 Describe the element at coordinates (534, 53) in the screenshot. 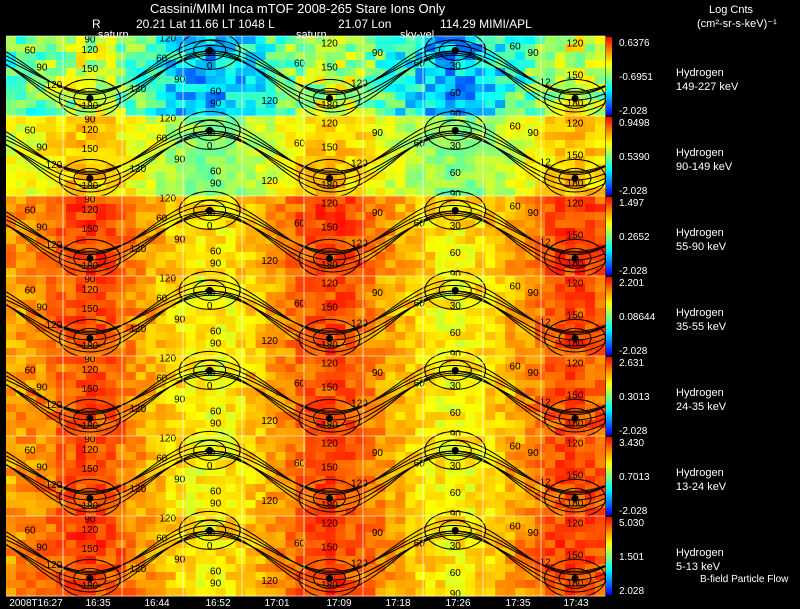

I see `contour-label: 90` at that location.